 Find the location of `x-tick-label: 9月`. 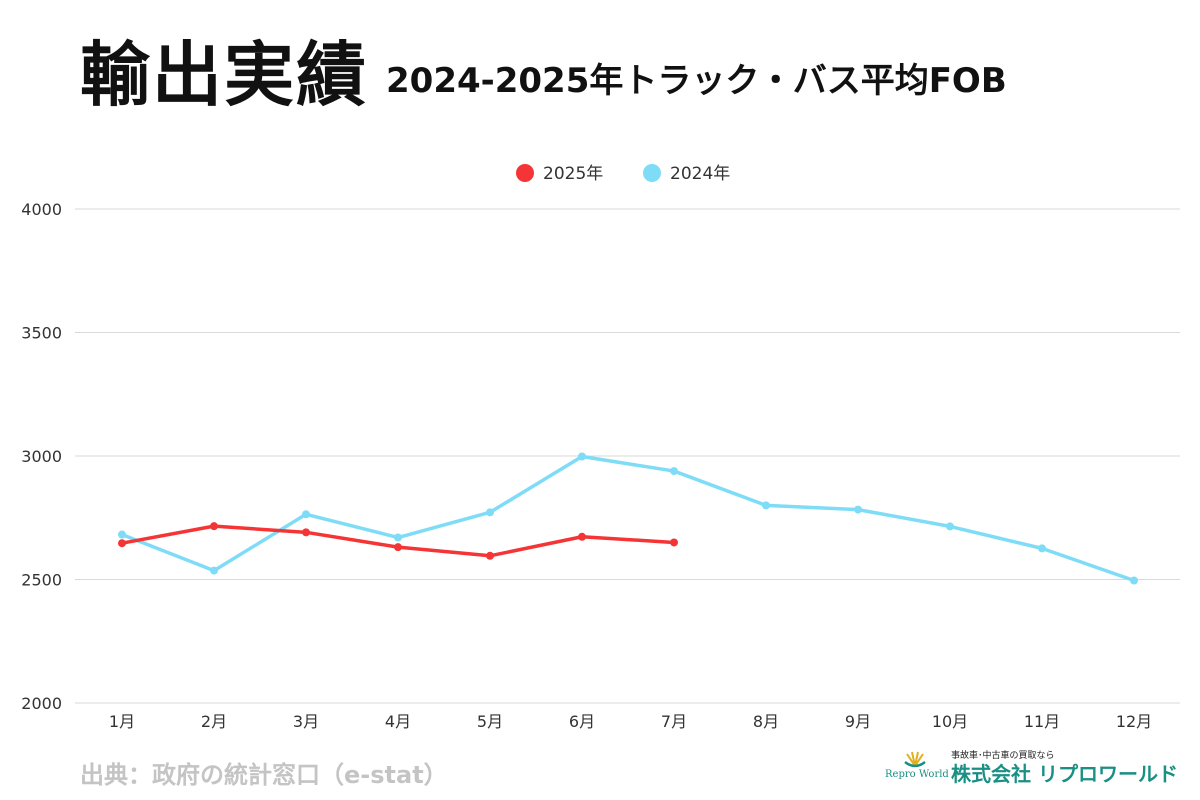

x-tick-label: 9月 is located at coordinates (858, 721).